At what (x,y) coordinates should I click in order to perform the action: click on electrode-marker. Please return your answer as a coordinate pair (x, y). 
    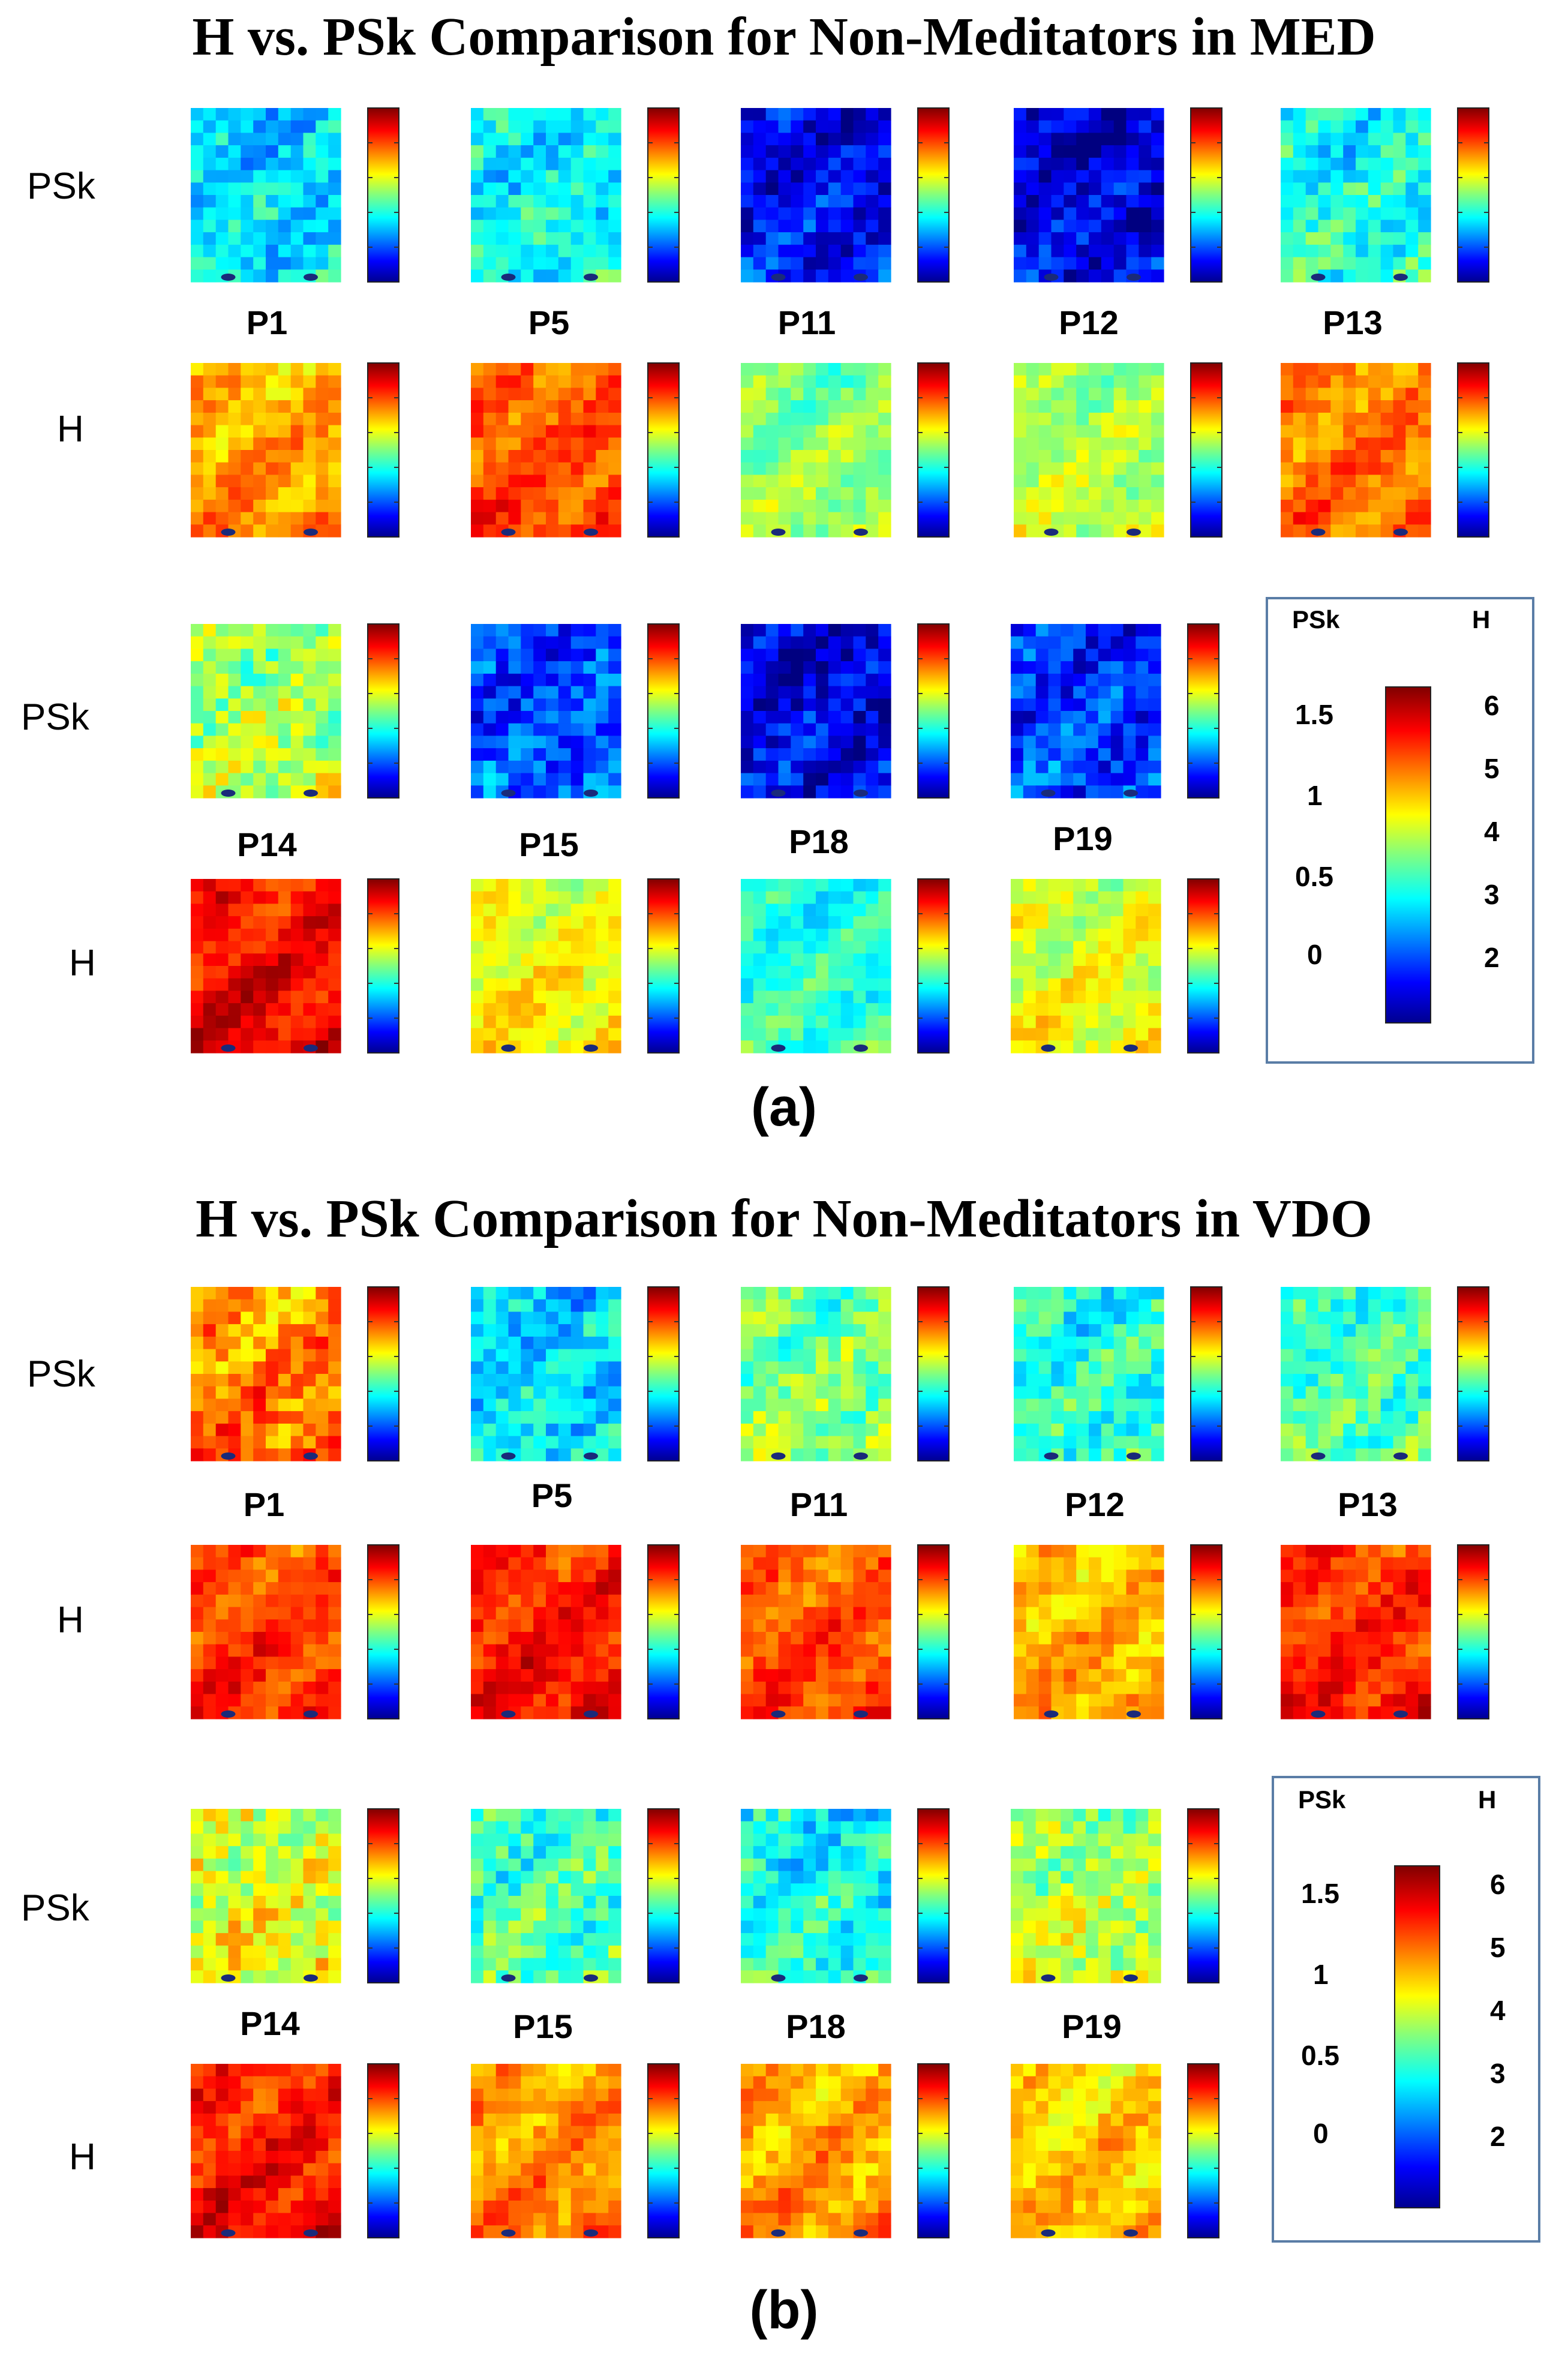
    Looking at the image, I should click on (591, 277).